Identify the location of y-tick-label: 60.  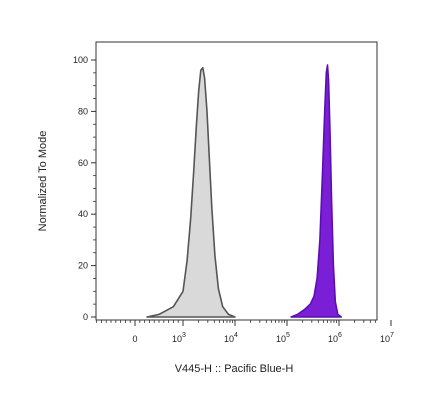
(83, 163).